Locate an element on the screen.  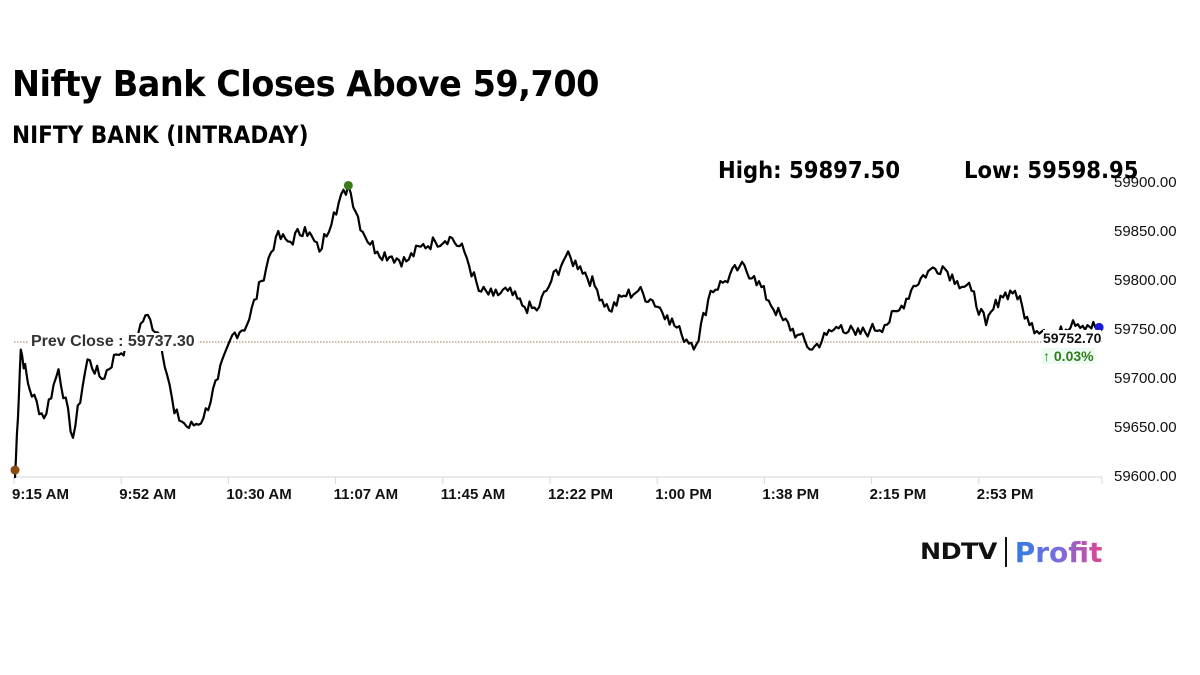
y-tick-label: 59800.00 is located at coordinates (1145, 280).